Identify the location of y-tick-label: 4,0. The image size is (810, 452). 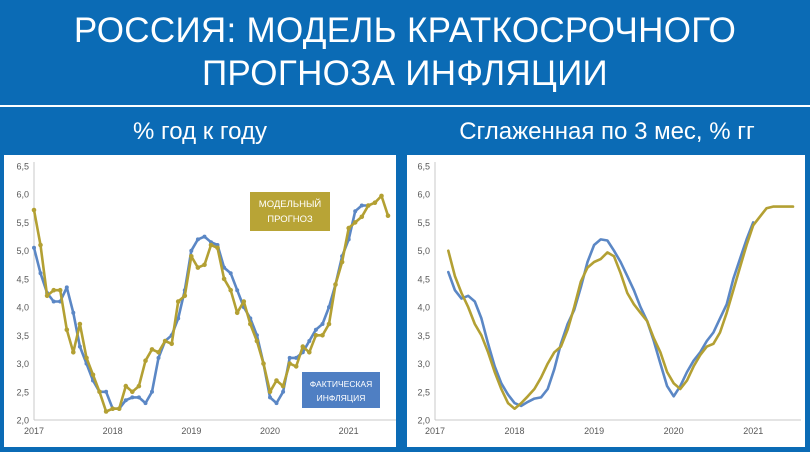
(22, 308).